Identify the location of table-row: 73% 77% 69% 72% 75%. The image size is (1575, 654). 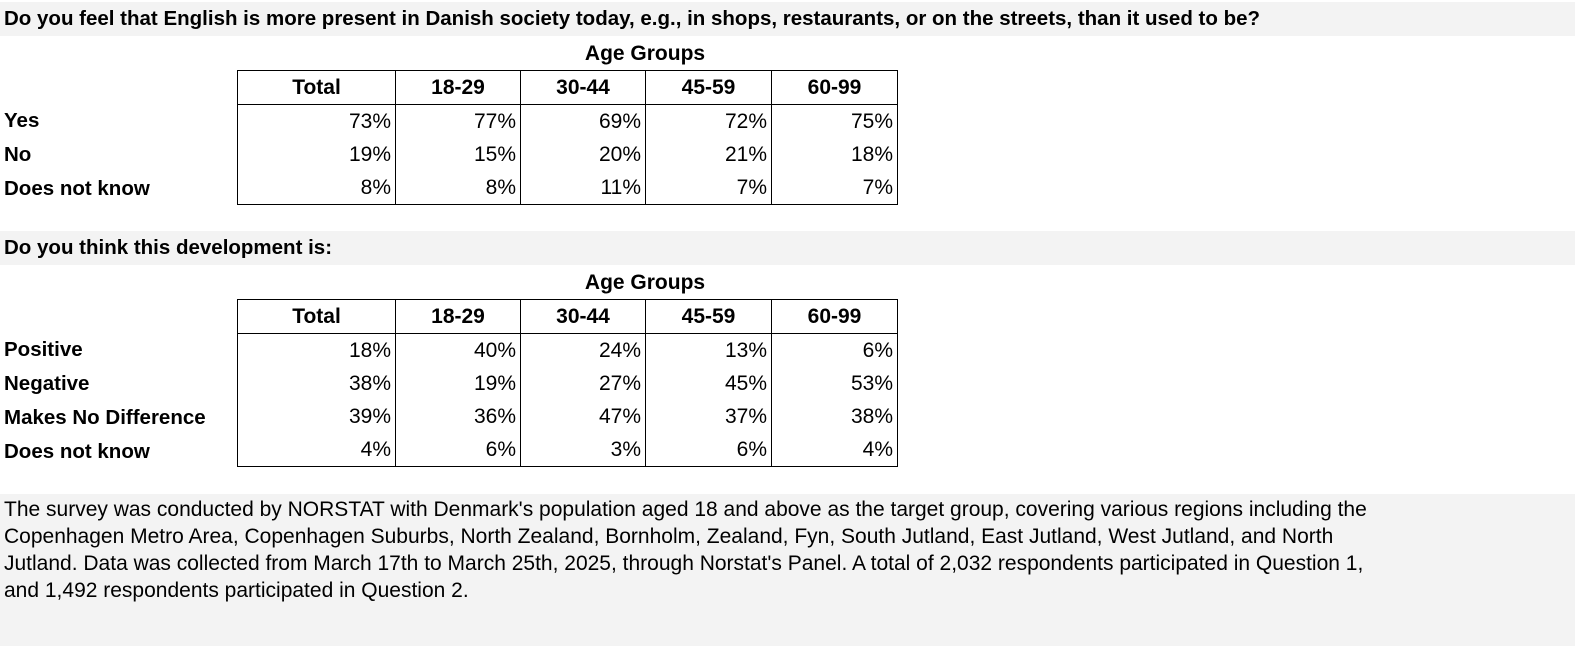
(567, 121).